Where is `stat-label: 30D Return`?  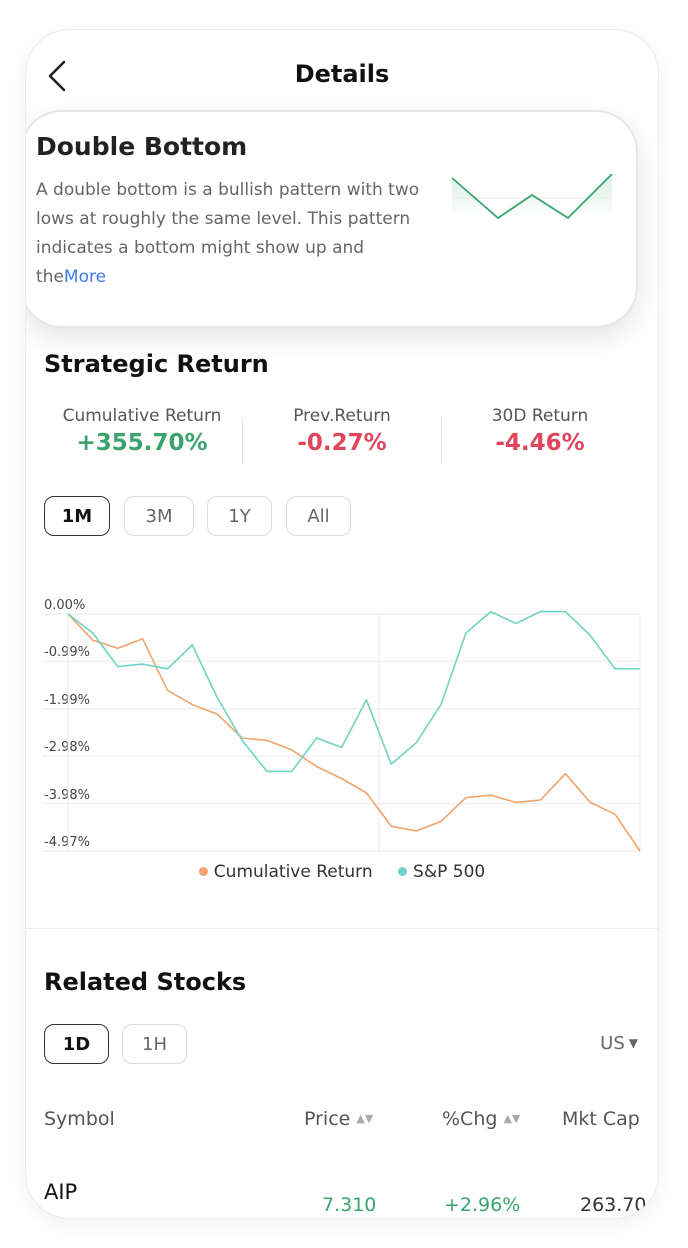 stat-label: 30D Return is located at coordinates (540, 416).